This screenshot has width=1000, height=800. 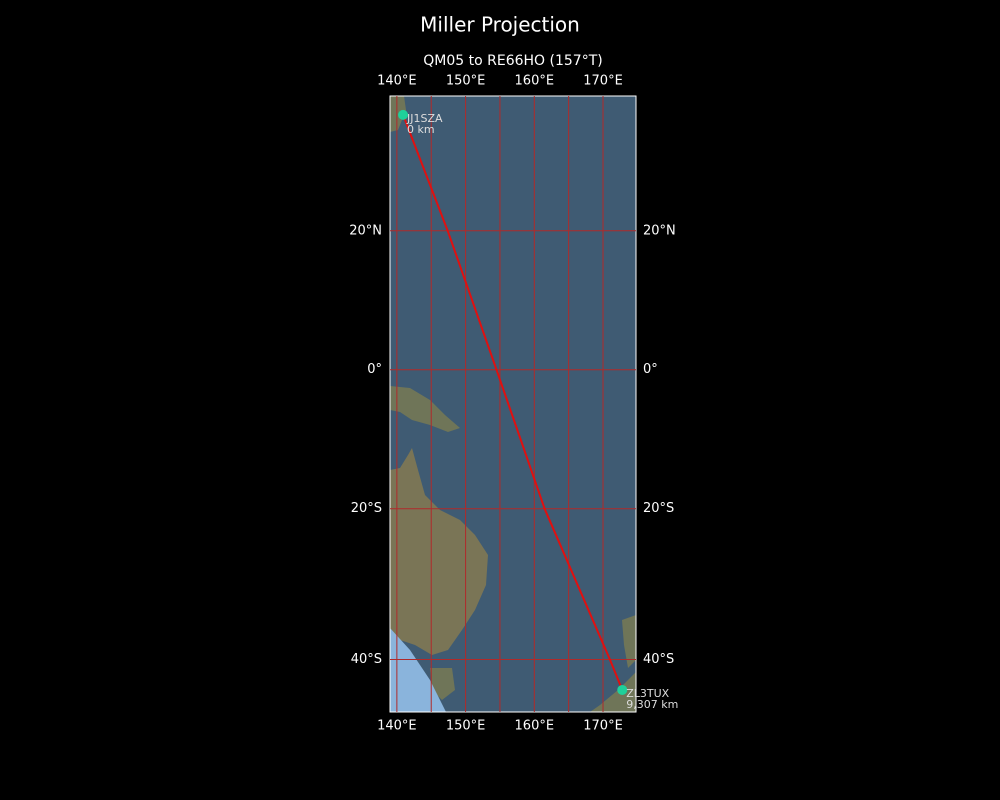 I want to click on station-name: JJ1SZA, so click(x=424, y=118).